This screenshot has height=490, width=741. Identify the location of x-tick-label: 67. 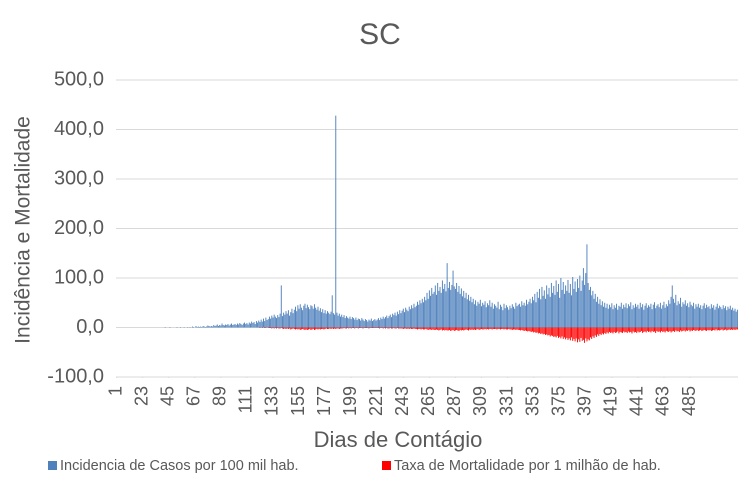
(194, 396).